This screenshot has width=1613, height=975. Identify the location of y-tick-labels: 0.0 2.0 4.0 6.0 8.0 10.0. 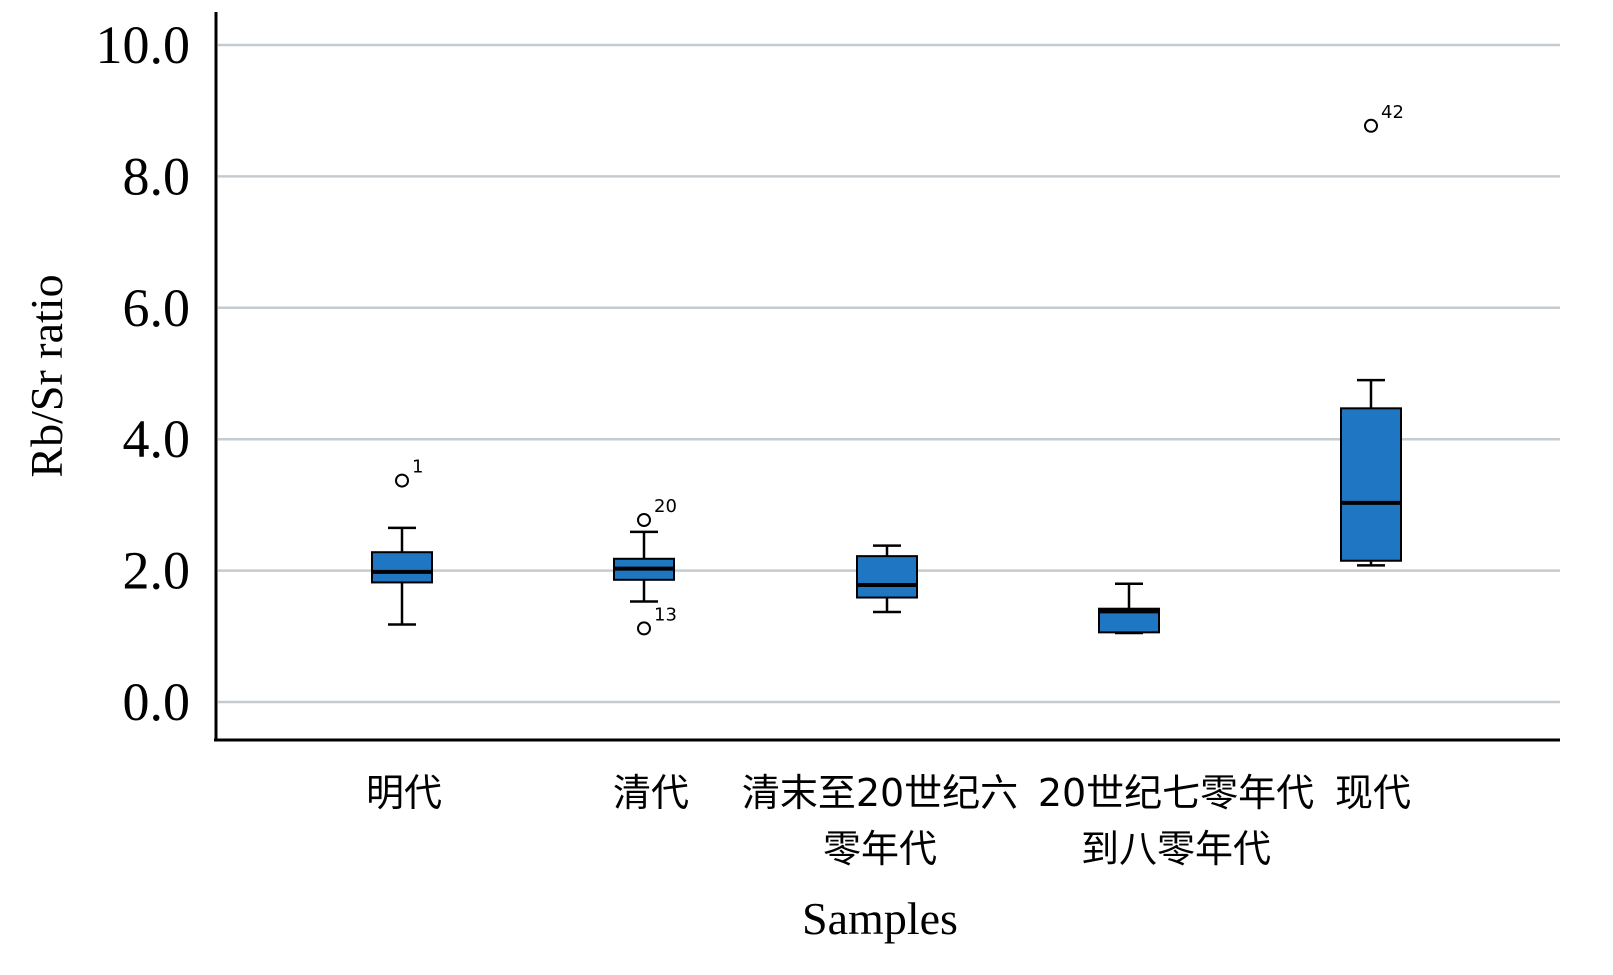
(143, 373).